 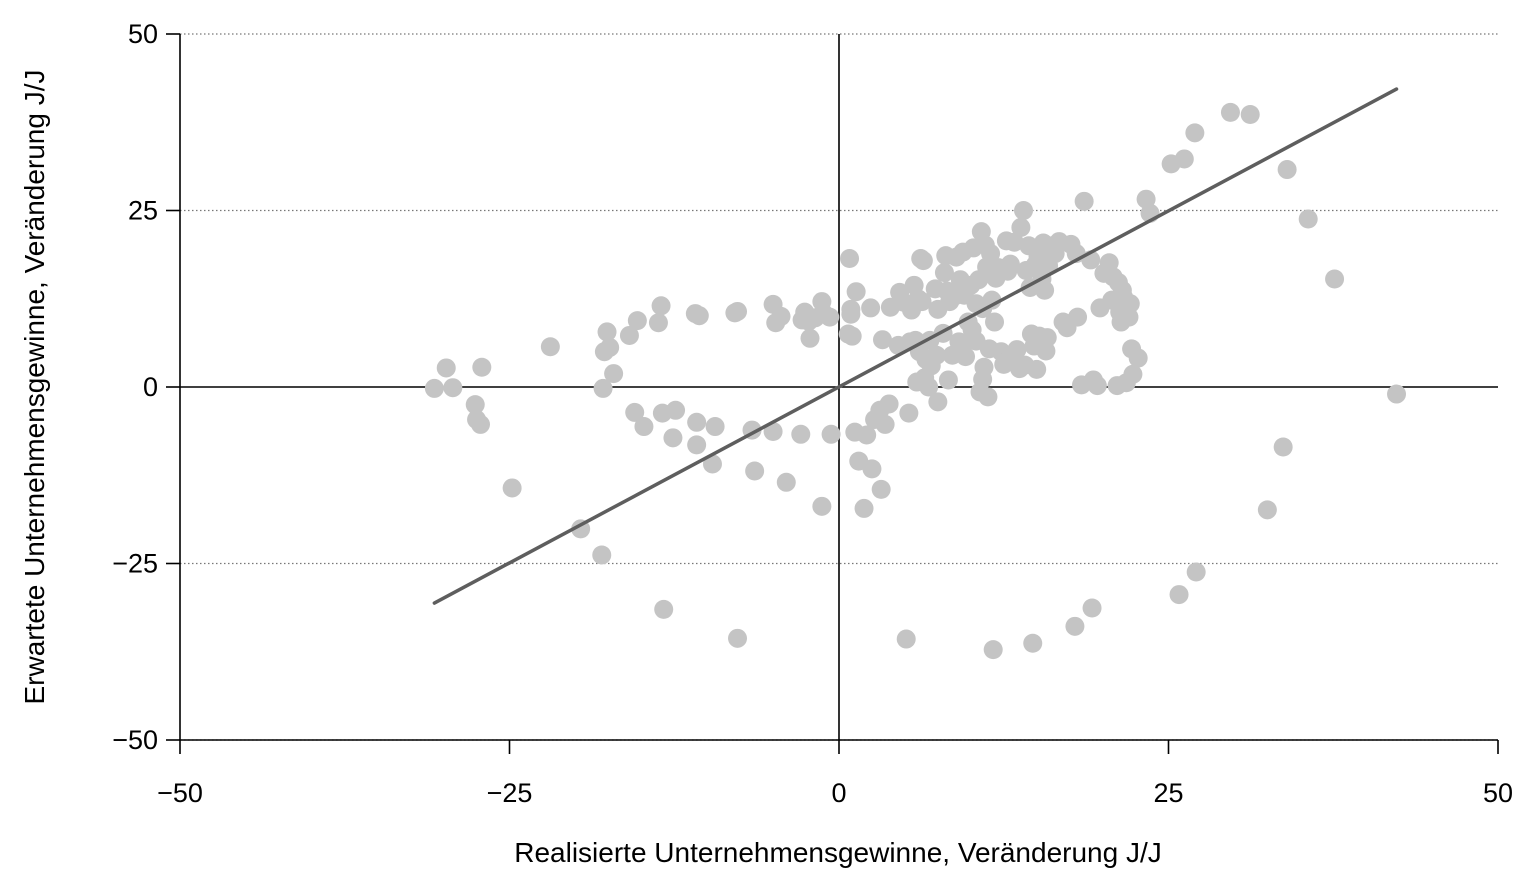 I want to click on y-tick-label: 25, so click(x=143, y=211).